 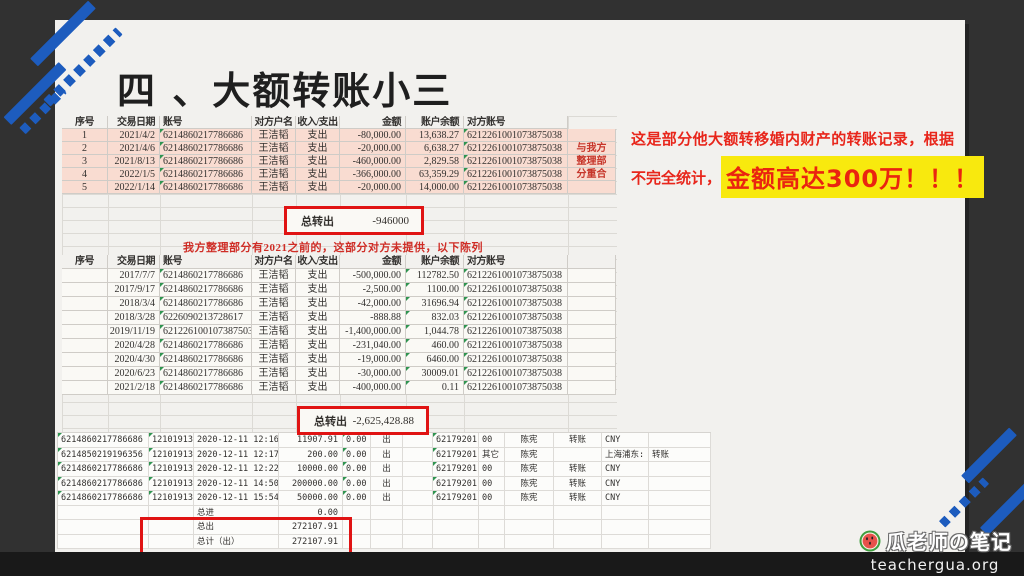 I want to click on column-header: 收入/支出, so click(x=318, y=262).